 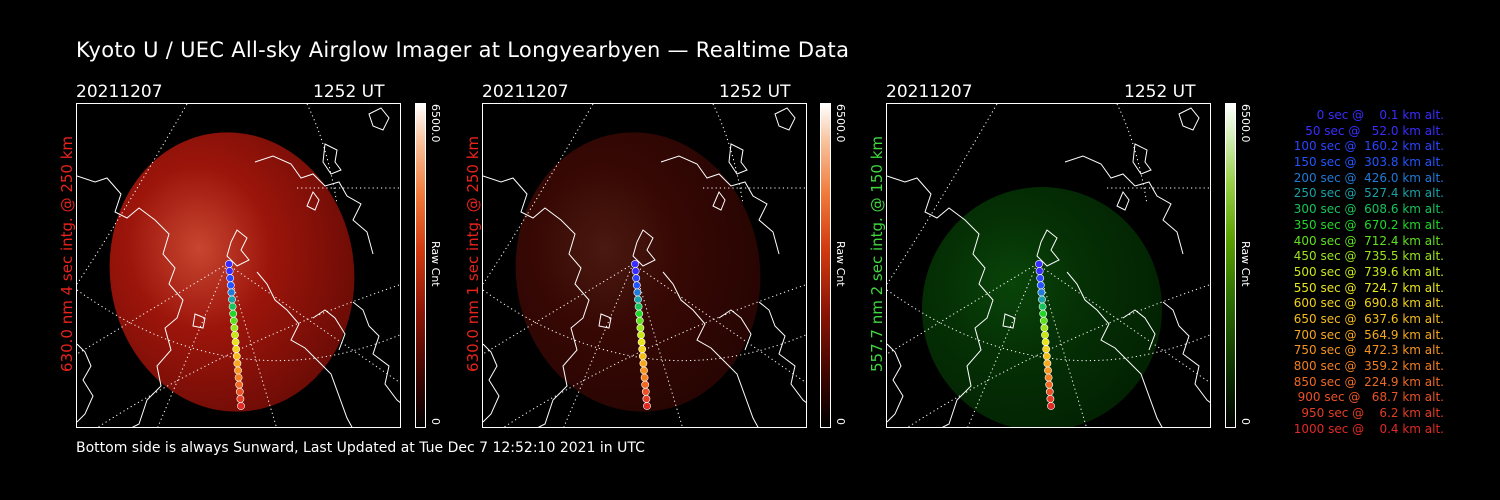 I want to click on legend-row: 600 sec @ 690.8 km alt., so click(x=1366, y=303).